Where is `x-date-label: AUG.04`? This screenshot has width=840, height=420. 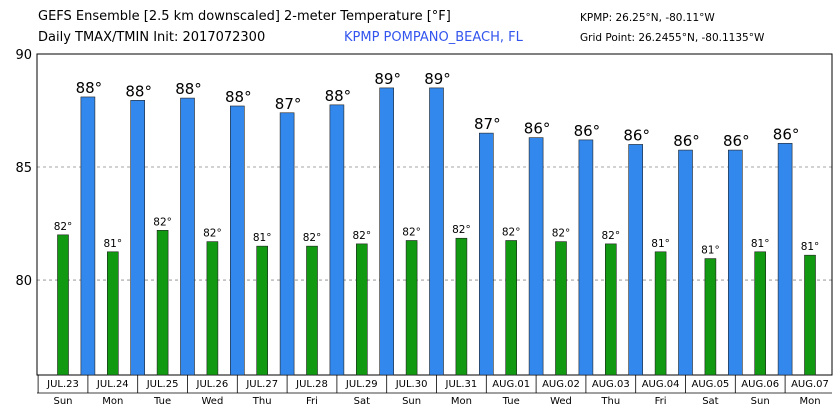
x-date-label: AUG.04 is located at coordinates (661, 384).